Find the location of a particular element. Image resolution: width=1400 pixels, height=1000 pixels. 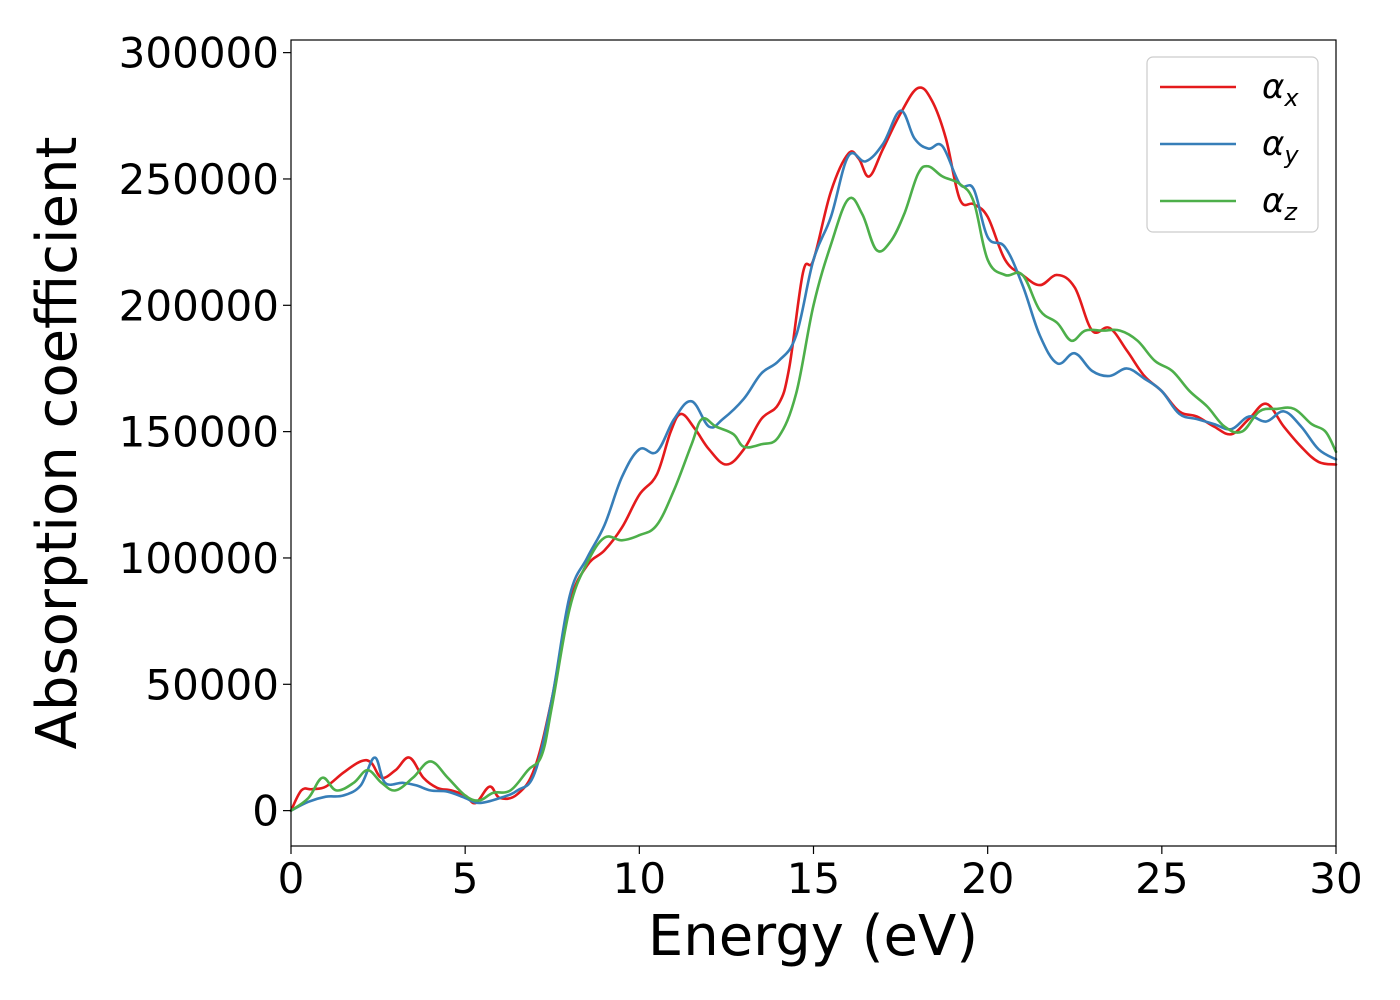

y-tick-label: 100000 is located at coordinates (199, 558).